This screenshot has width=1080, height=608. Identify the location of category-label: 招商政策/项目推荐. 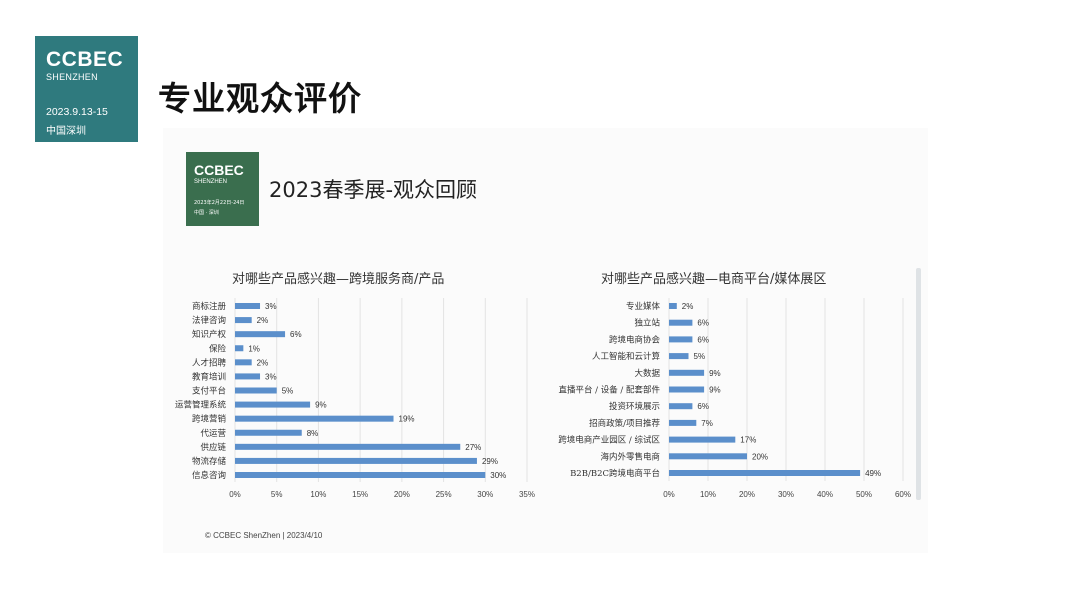
(624, 423).